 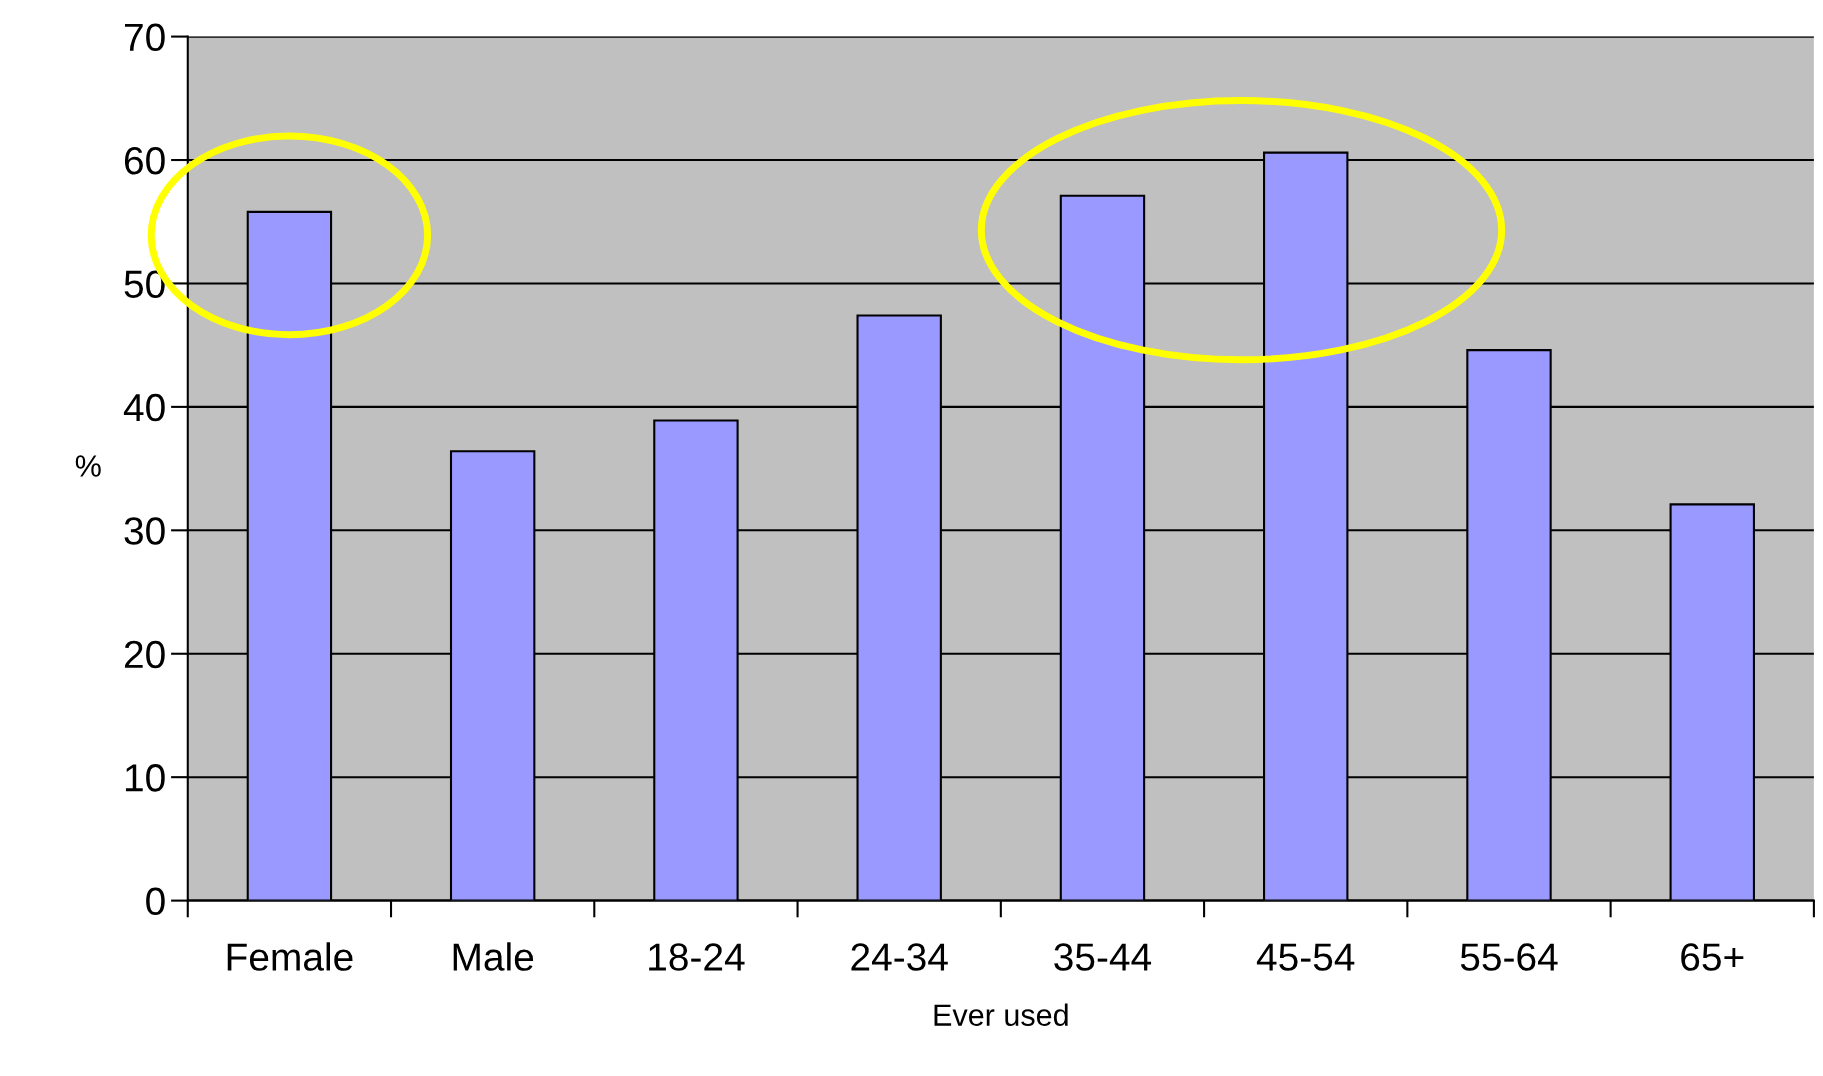 I want to click on y-tick-label: 20, so click(x=144, y=654).